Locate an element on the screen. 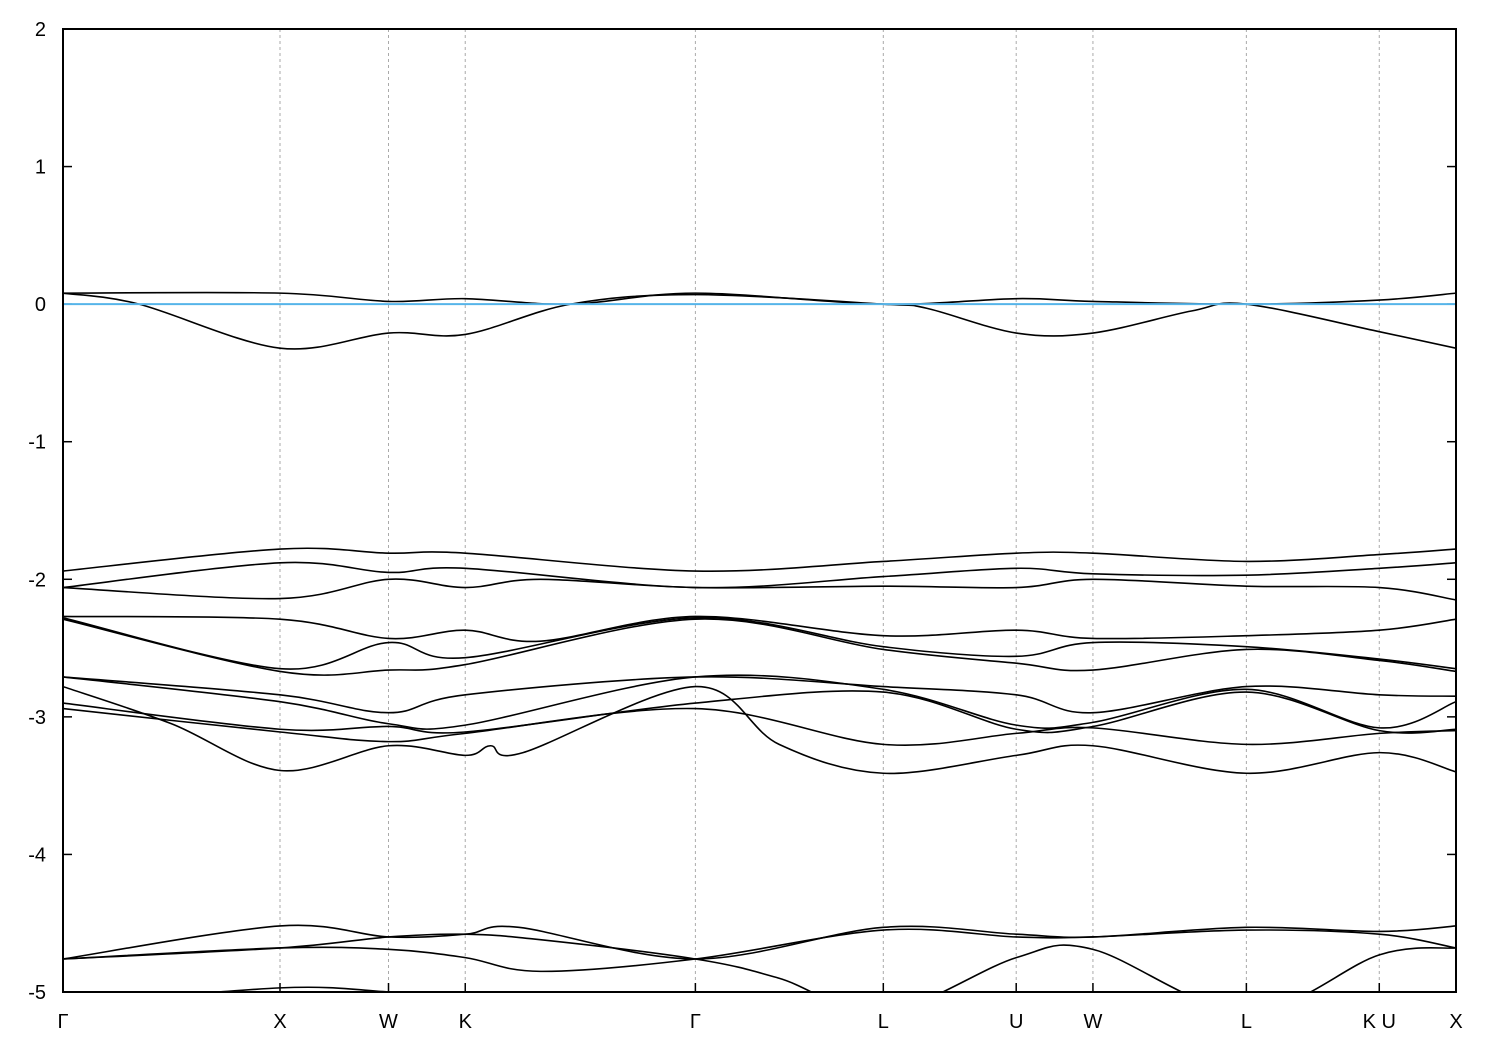 This screenshot has width=1500, height=1055. y-tick-label: -5 is located at coordinates (37, 993).